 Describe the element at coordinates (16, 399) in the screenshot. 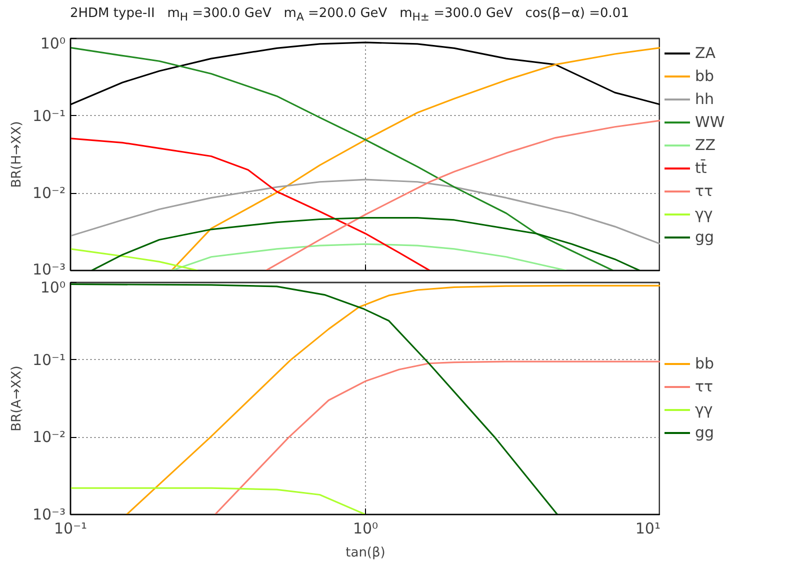

I see `y-axis-title: BR(A→XX)` at that location.